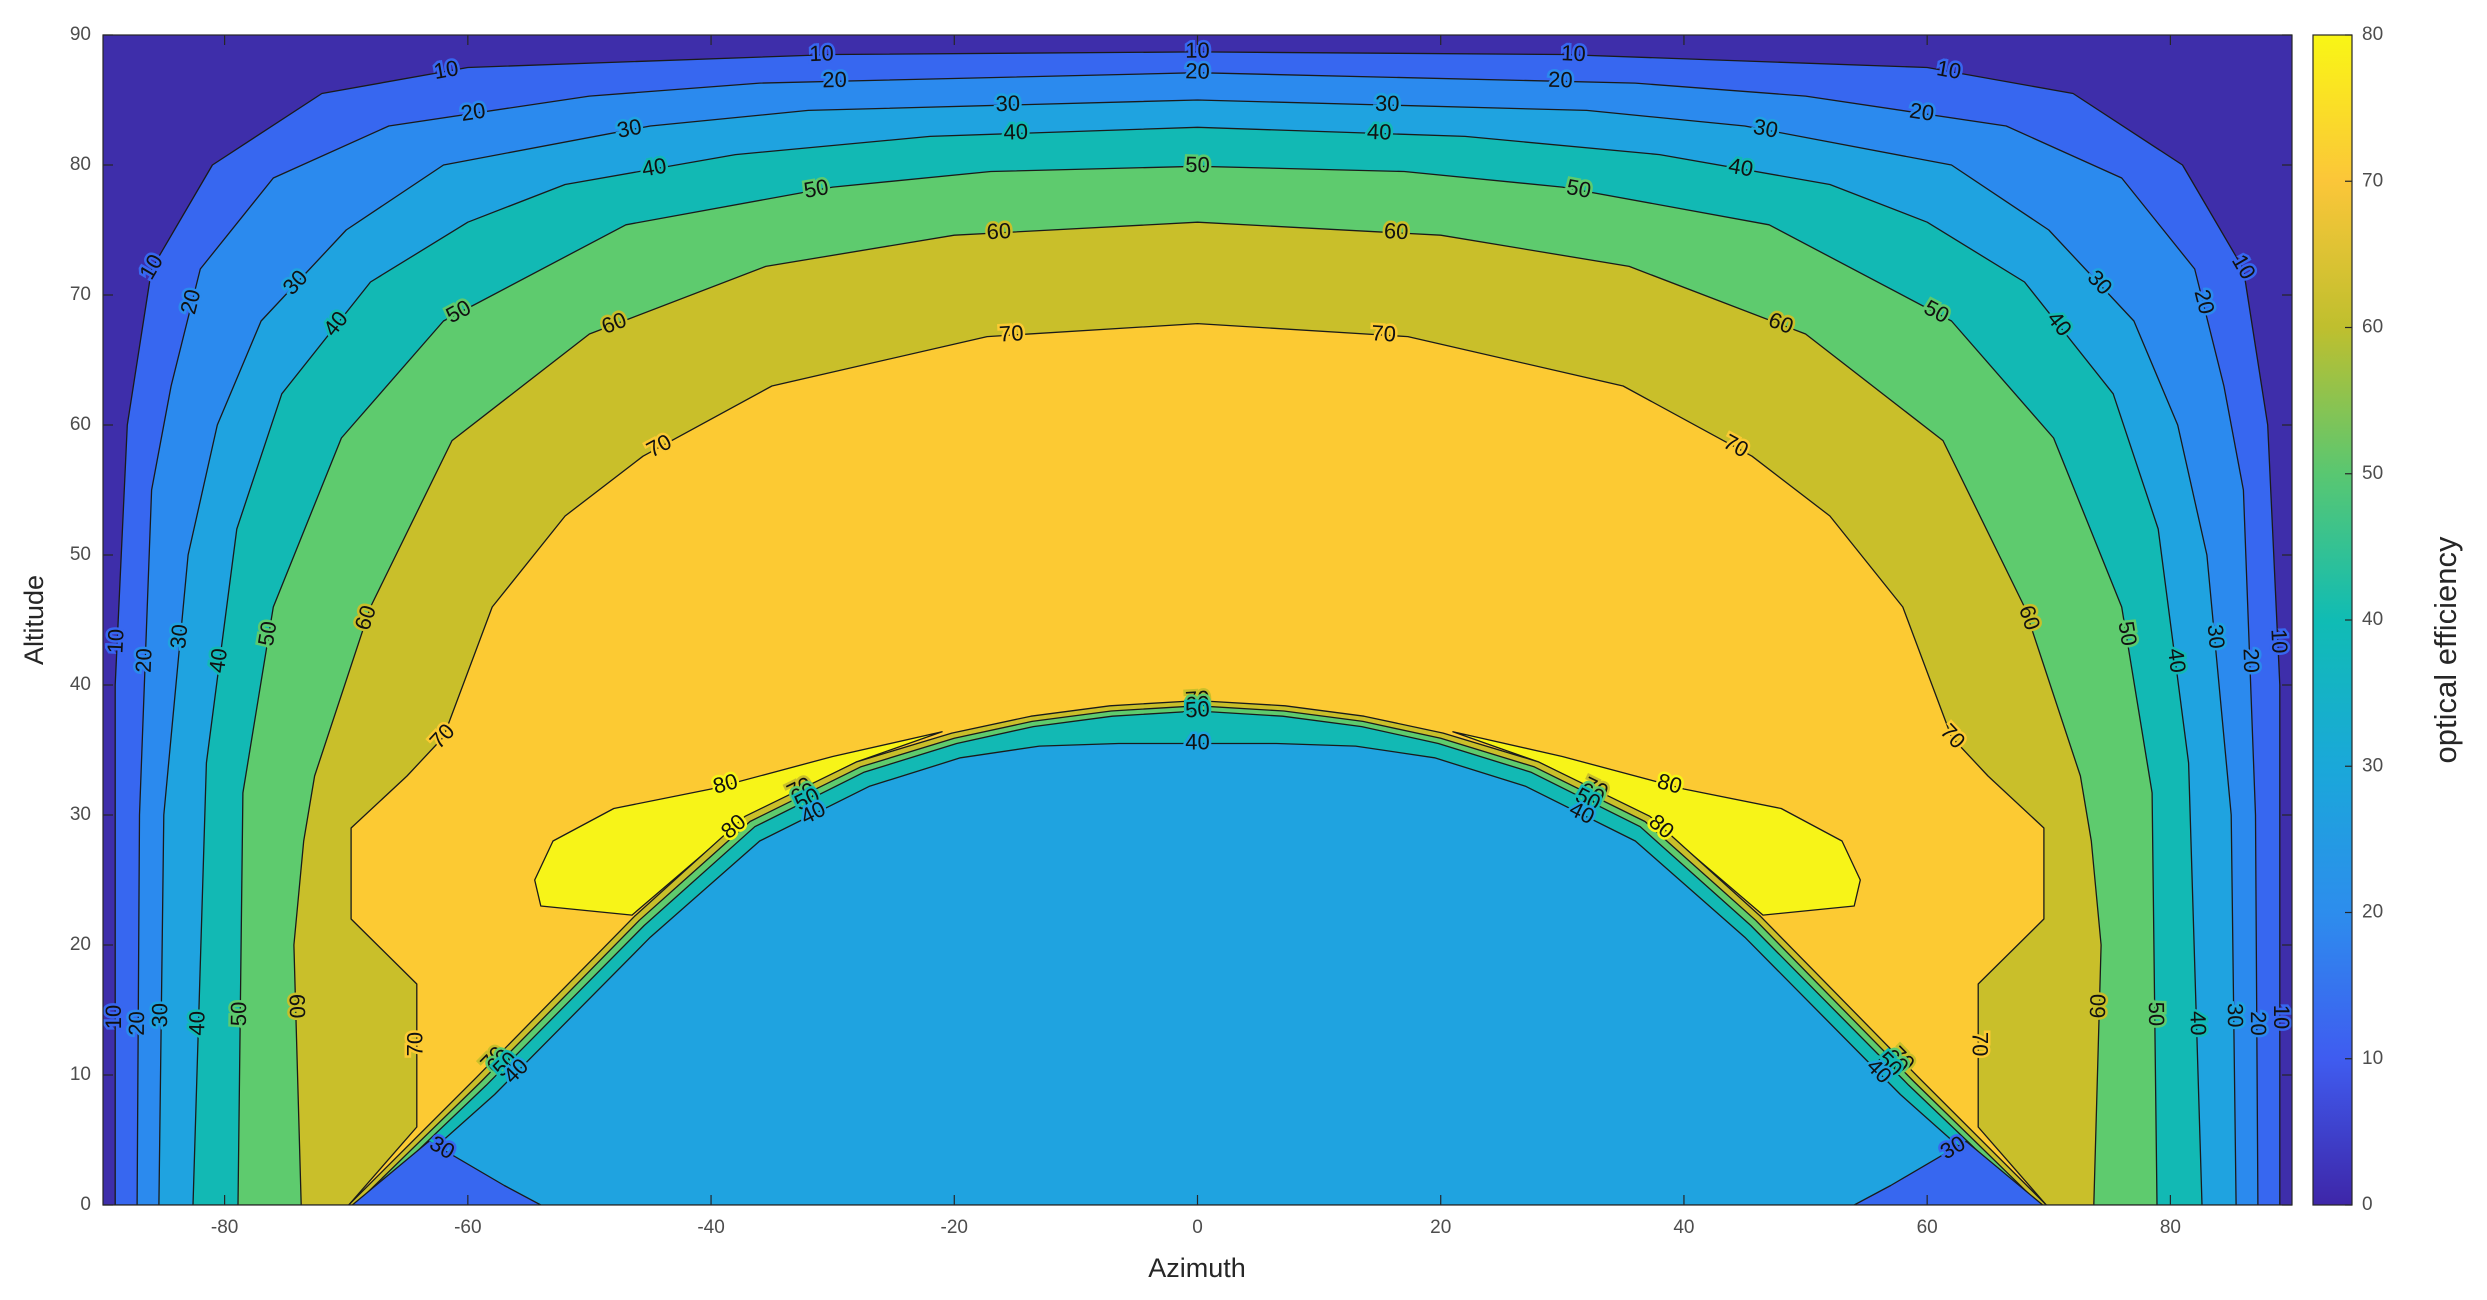  Describe the element at coordinates (2445, 649) in the screenshot. I see `colorbar-label: optical efficiency` at that location.